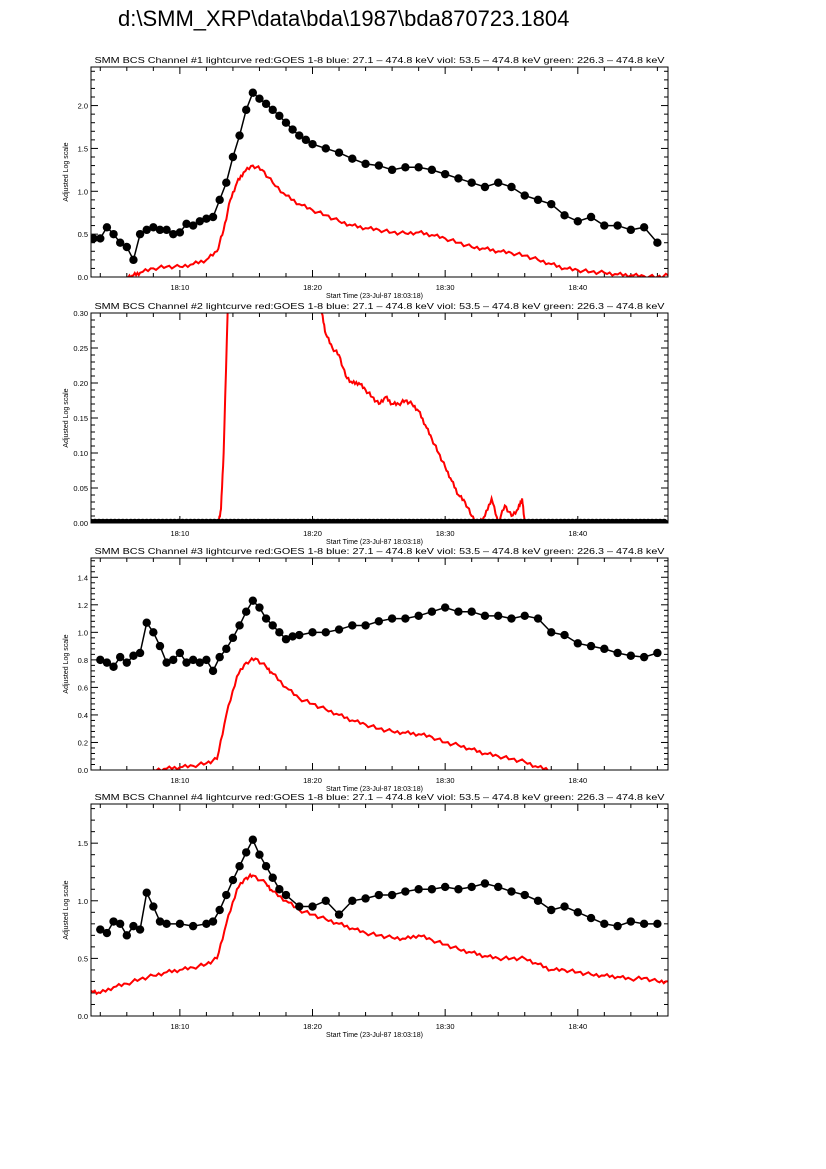 The height and width of the screenshot is (1169, 826). What do you see at coordinates (83, 1016) in the screenshot?
I see `y-tick-label: 0.0` at bounding box center [83, 1016].